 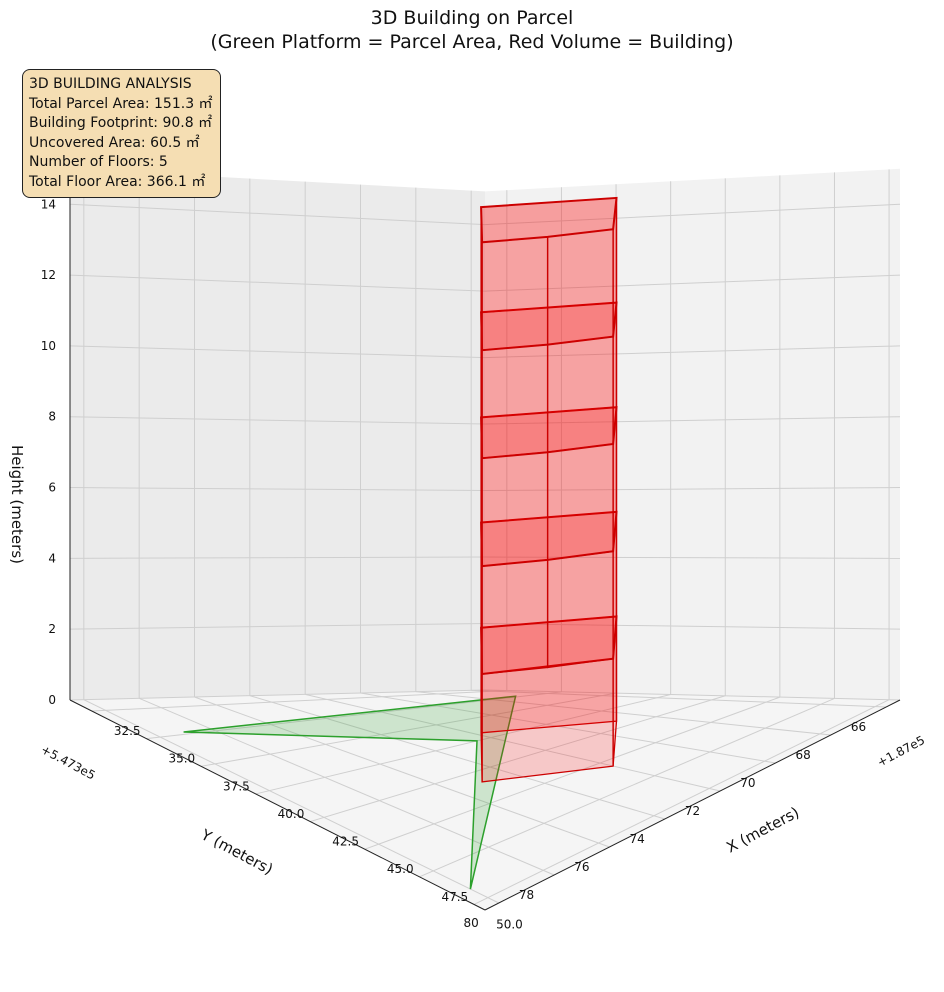 I want to click on y-tick-label: 78, so click(x=526, y=895).